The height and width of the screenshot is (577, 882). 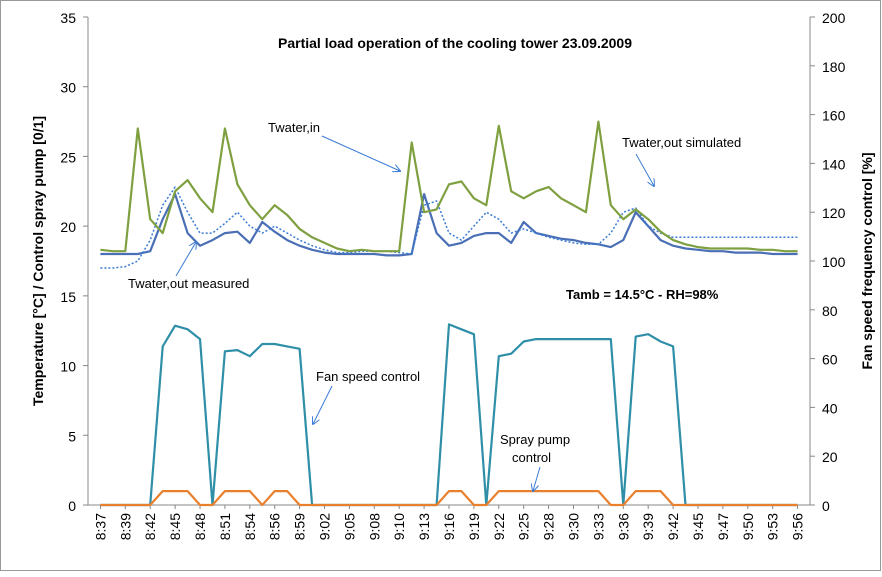 I want to click on annotation: Fan speed control, so click(x=368, y=376).